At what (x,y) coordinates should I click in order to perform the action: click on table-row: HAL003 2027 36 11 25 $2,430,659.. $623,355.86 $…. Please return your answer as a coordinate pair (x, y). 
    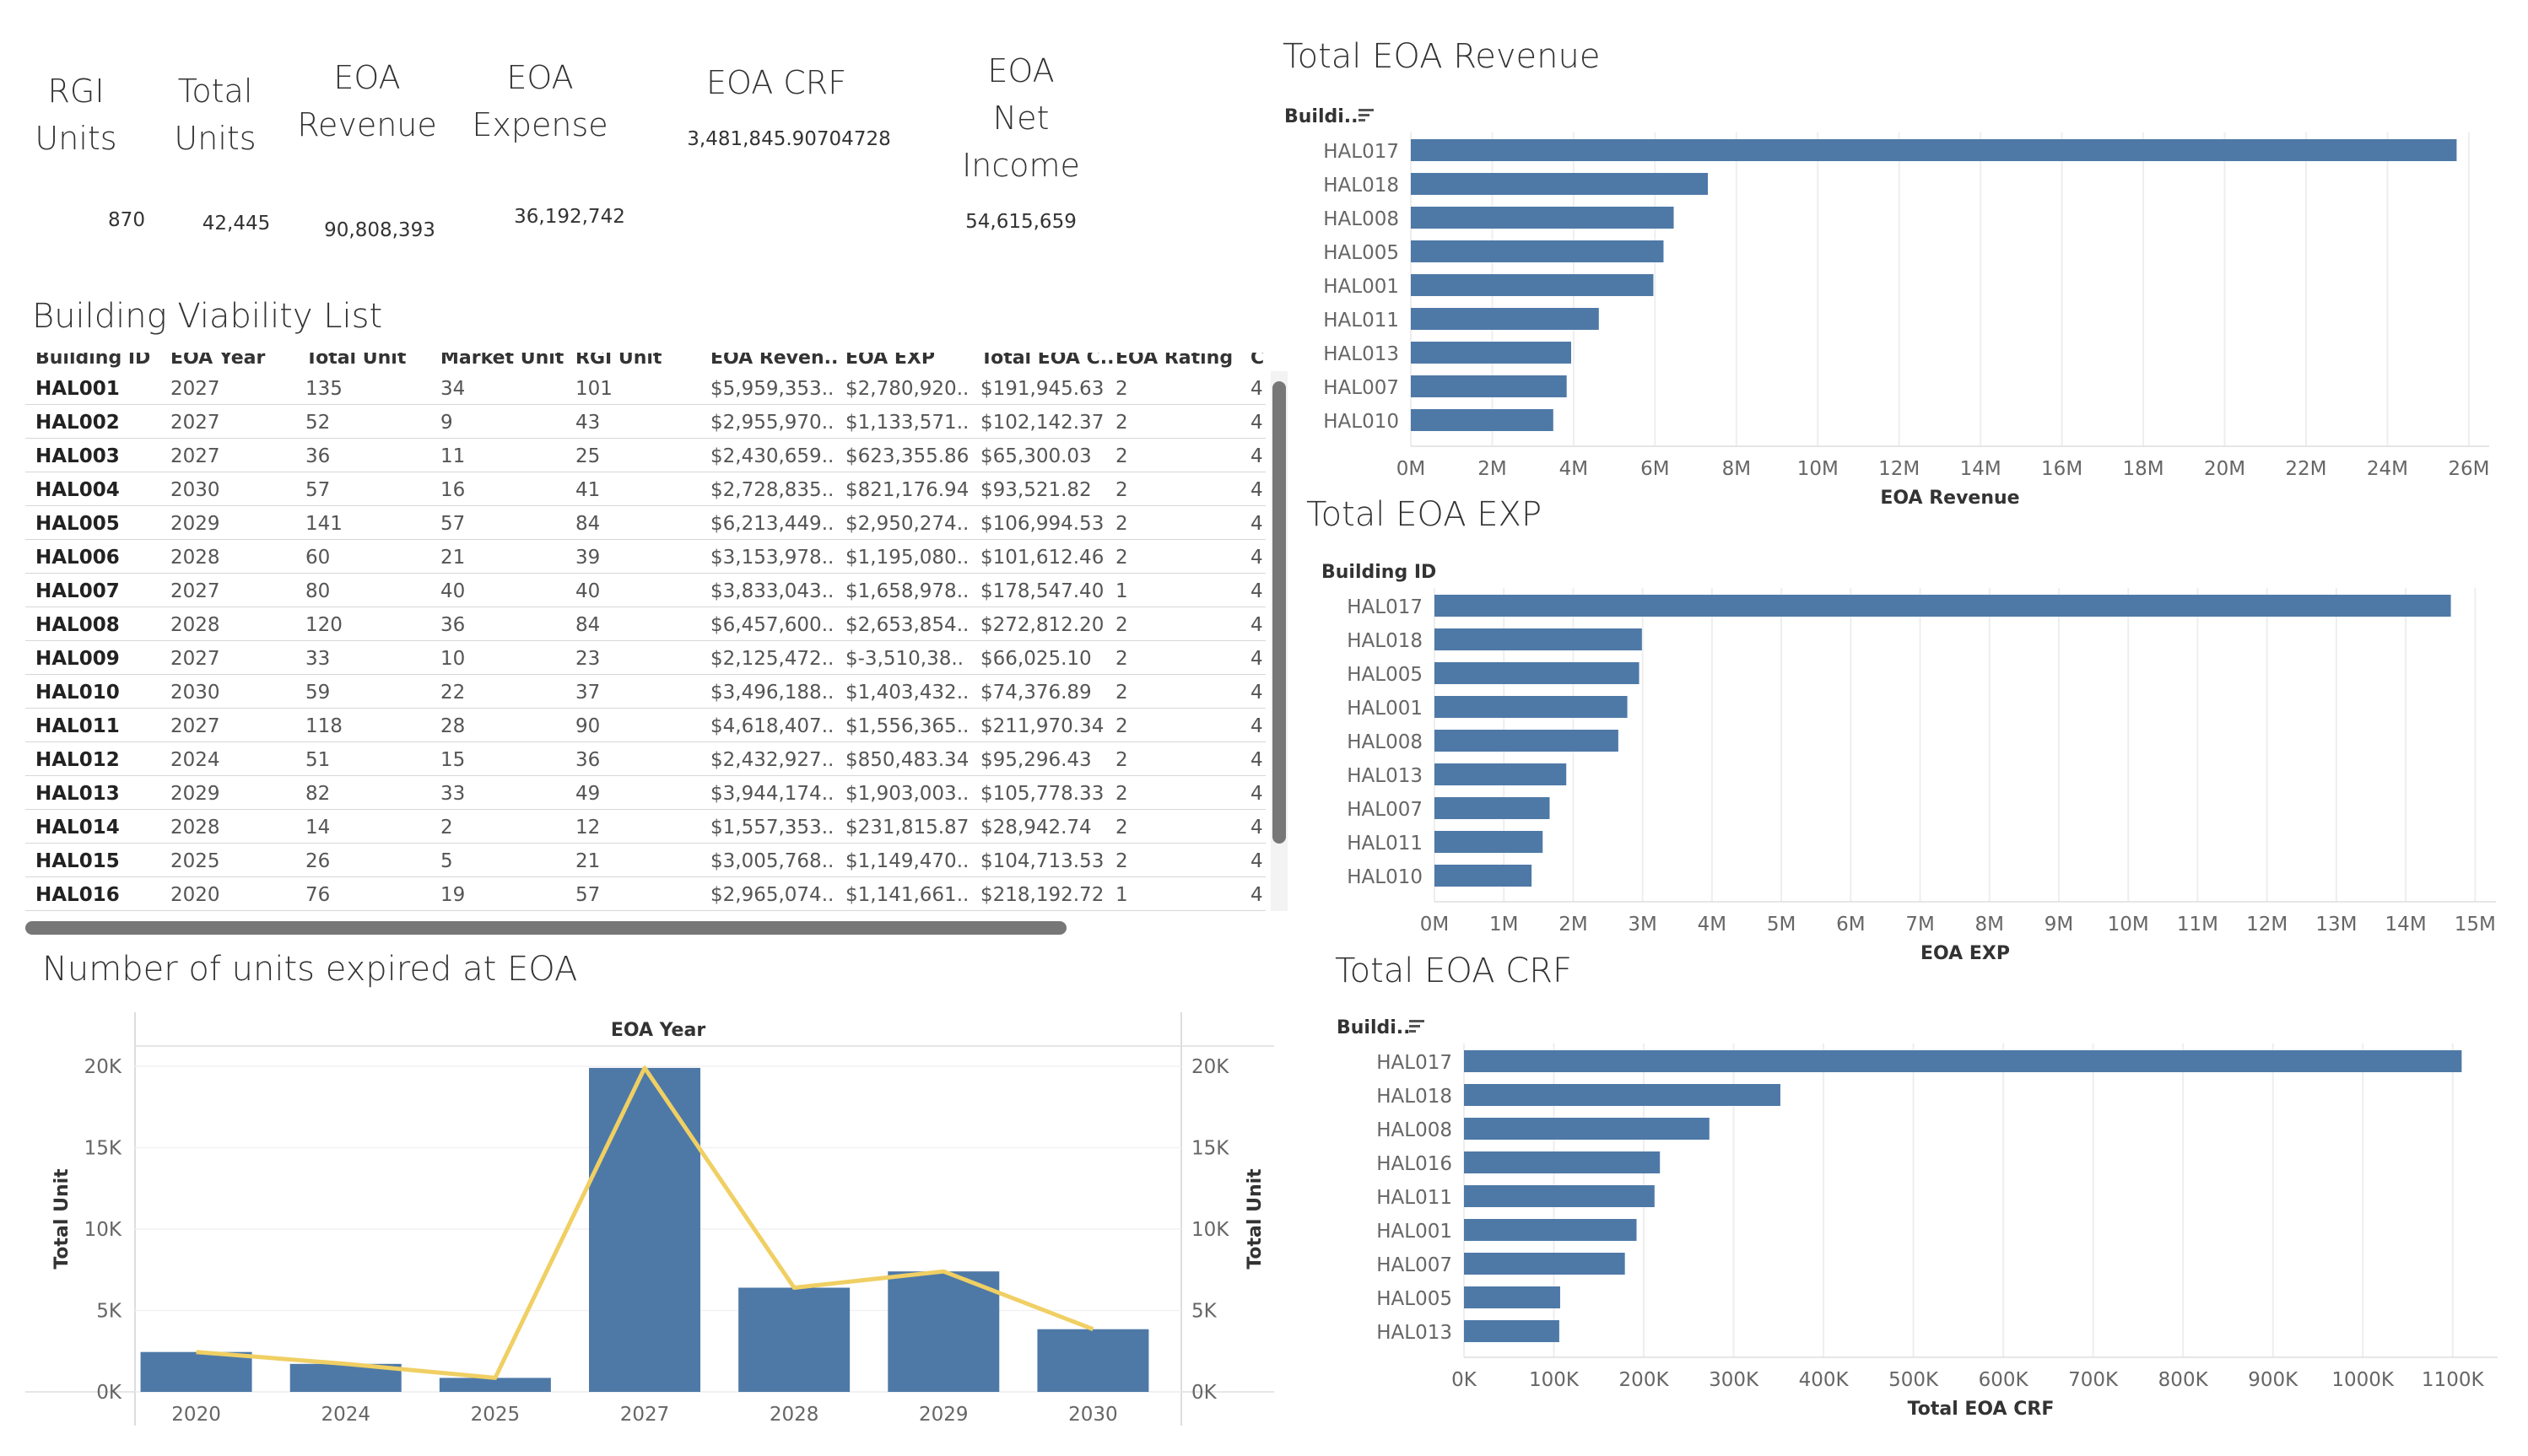
    Looking at the image, I should click on (646, 456).